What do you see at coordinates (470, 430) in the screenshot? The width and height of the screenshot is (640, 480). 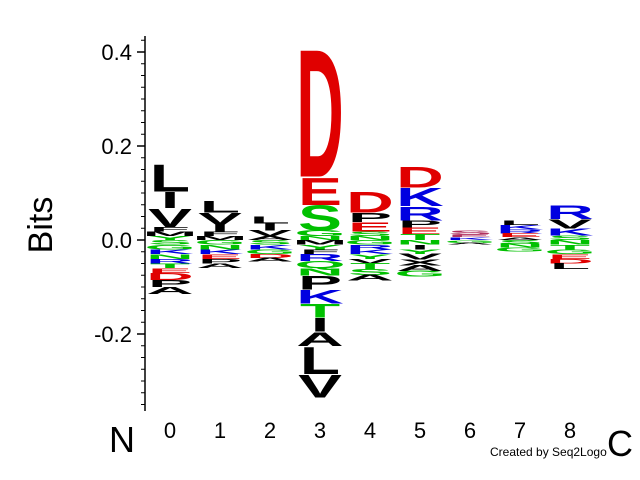 I see `x-tick-label: 6` at bounding box center [470, 430].